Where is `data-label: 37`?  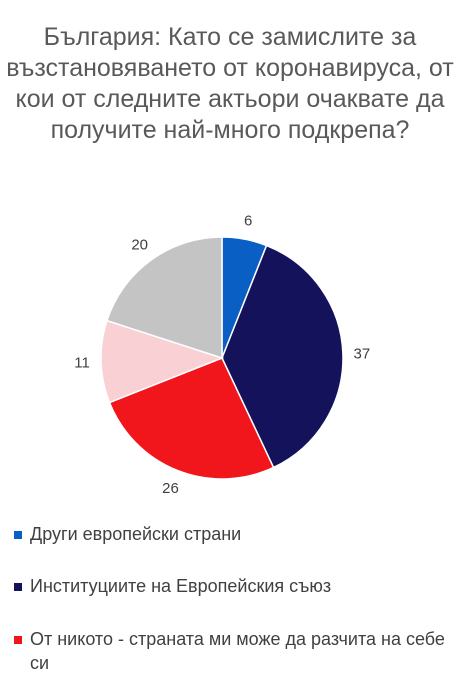
data-label: 37 is located at coordinates (362, 354).